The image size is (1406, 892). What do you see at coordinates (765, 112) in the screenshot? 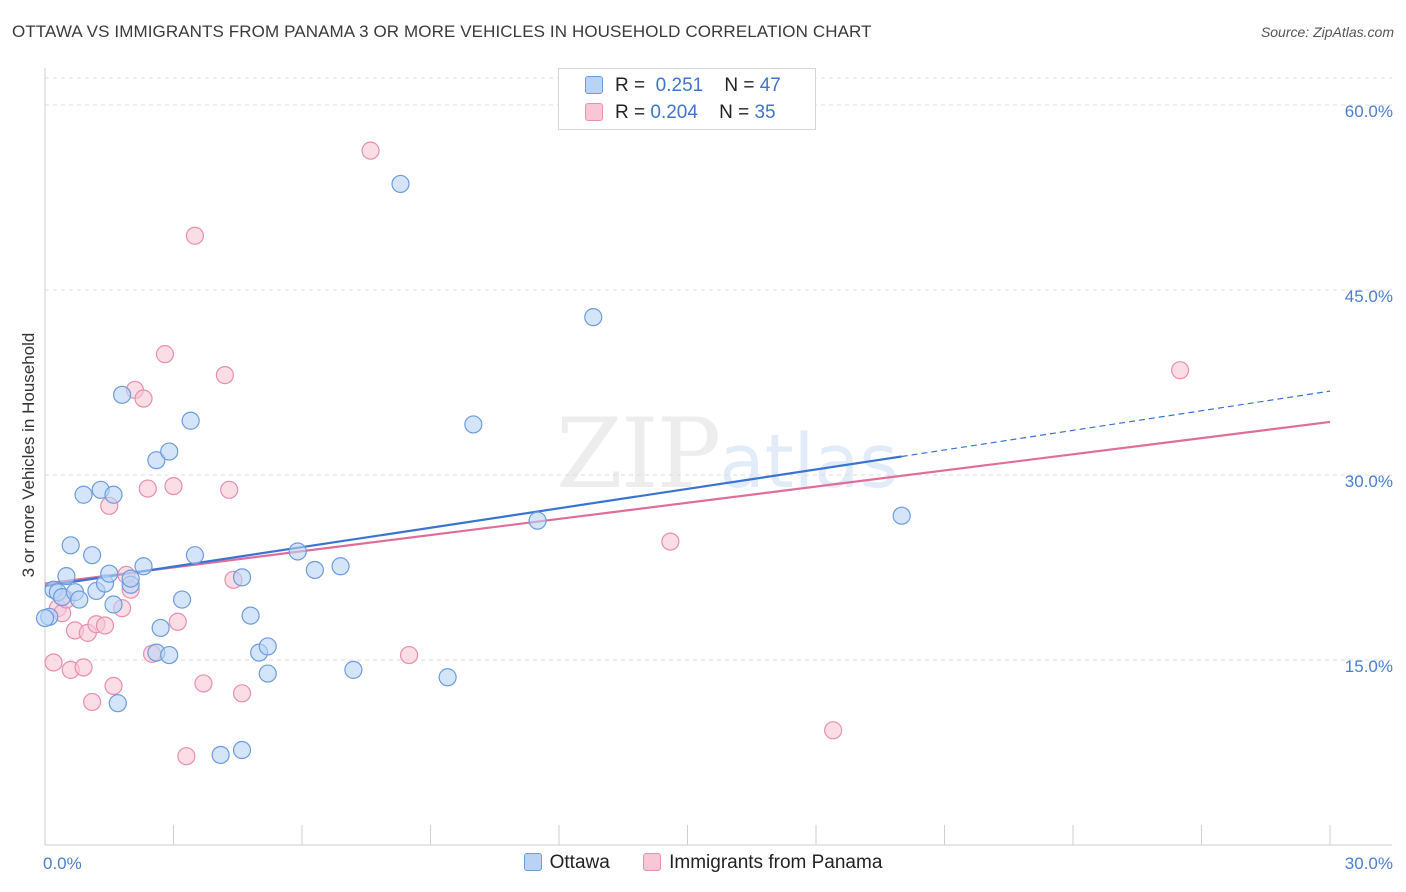
I see `legend-n-value: 35` at bounding box center [765, 112].